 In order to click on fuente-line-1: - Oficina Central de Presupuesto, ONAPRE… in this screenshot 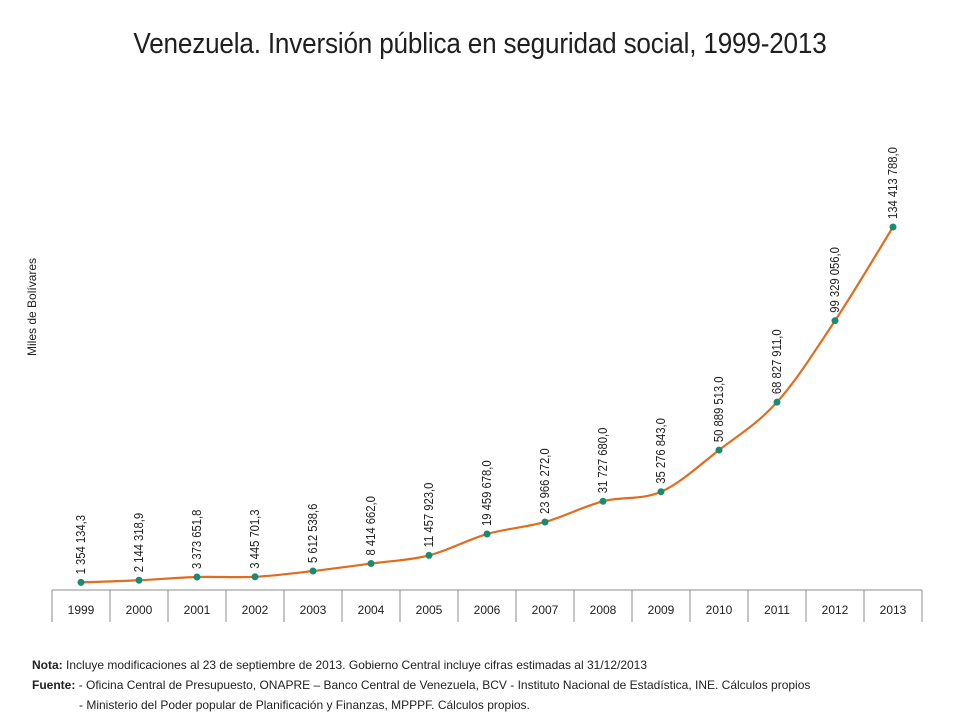, I will do `click(444, 685)`.